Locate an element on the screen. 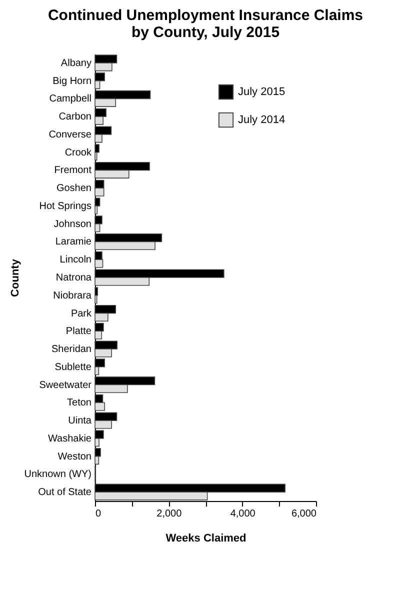  y-tick-label: Natrona is located at coordinates (74, 278).